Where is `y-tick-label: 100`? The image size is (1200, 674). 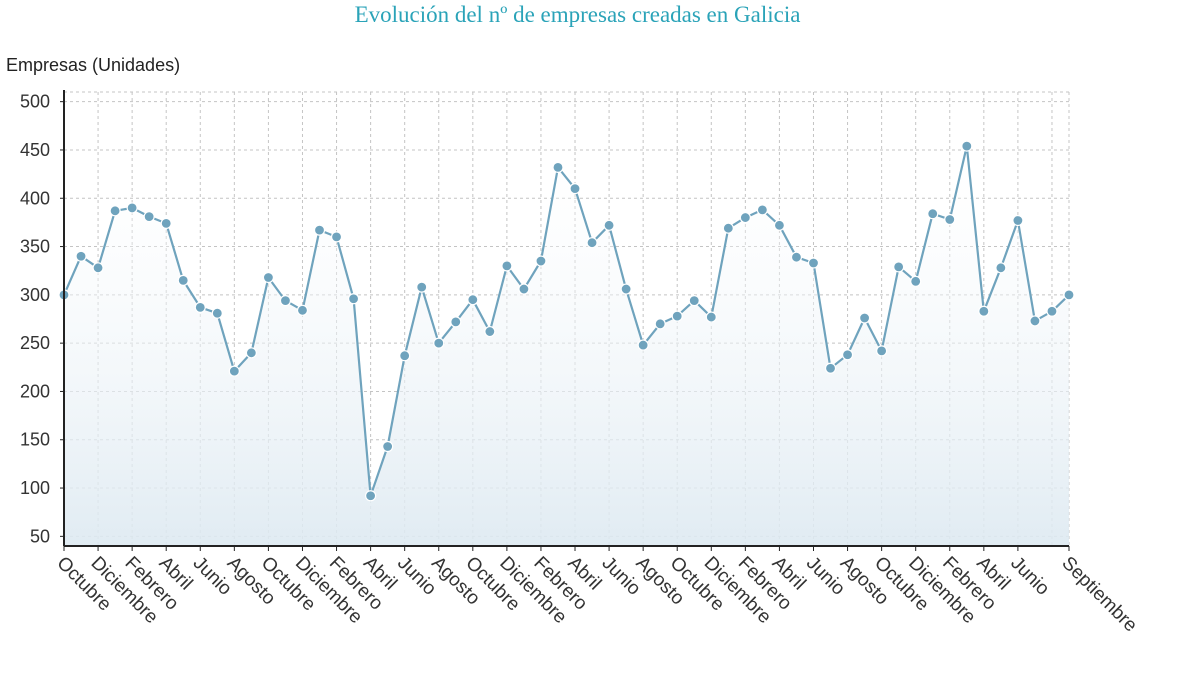
y-tick-label: 100 is located at coordinates (35, 488).